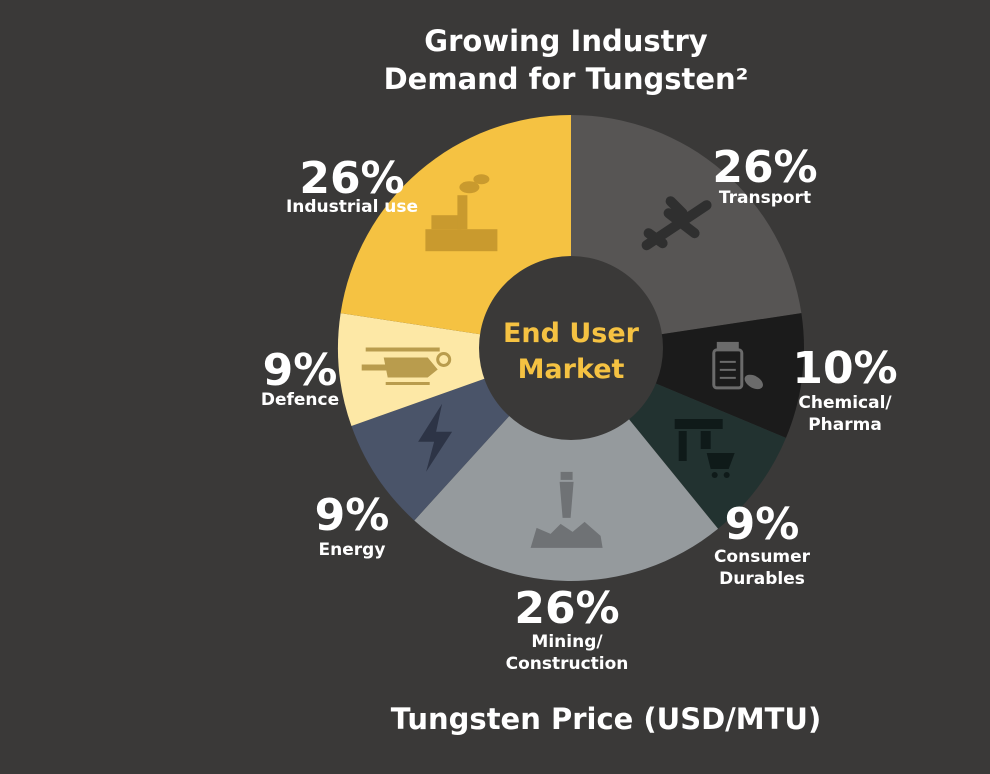 This screenshot has height=774, width=990. Describe the element at coordinates (676, 223) in the screenshot. I see `airplane-icon` at that location.